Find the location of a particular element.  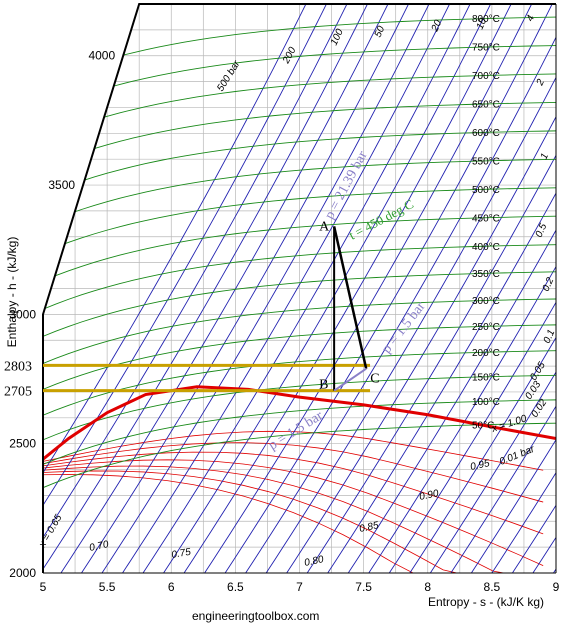

isobar-label: 0.05 is located at coordinates (538, 371).